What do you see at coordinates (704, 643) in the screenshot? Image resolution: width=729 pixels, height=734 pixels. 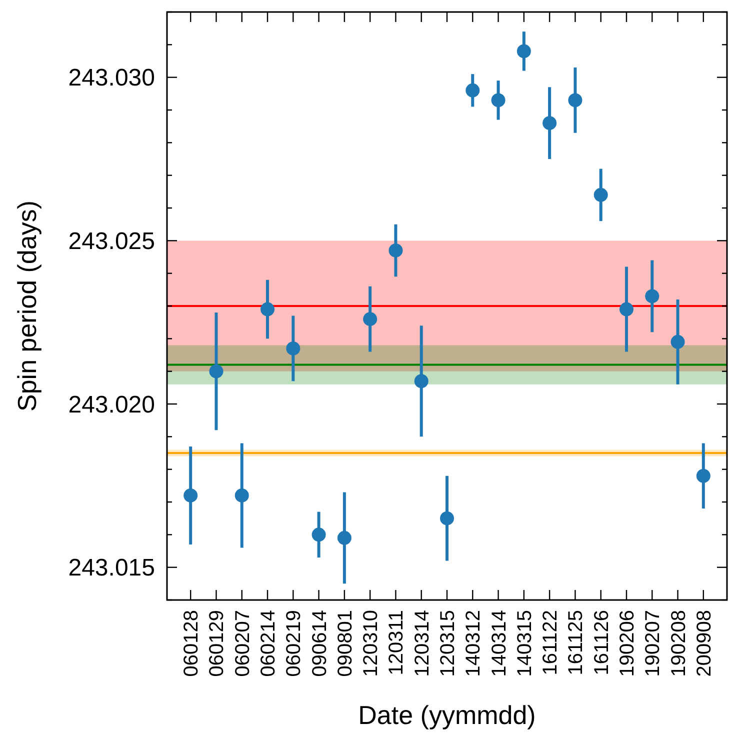 I see `x-tick-label: 200908` at bounding box center [704, 643].